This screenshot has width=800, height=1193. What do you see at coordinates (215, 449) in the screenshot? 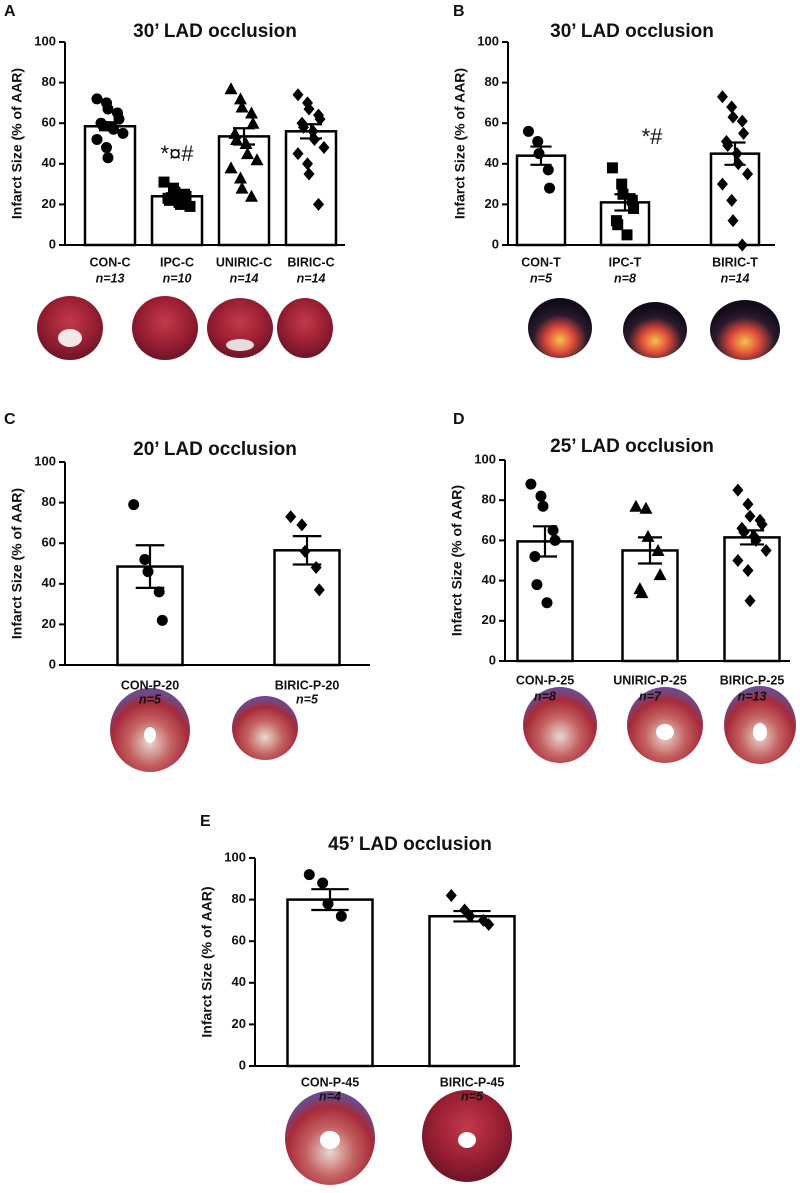
I see `chart-title: 20’ LAD occlusion` at bounding box center [215, 449].